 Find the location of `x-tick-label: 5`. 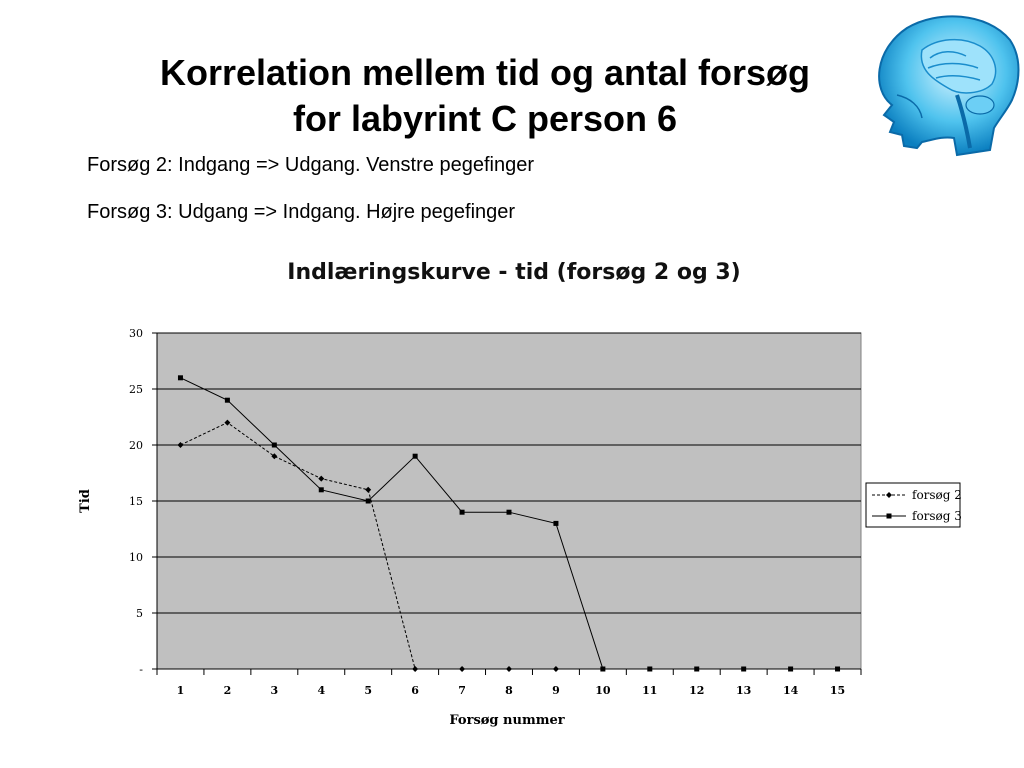

x-tick-label: 5 is located at coordinates (368, 690).